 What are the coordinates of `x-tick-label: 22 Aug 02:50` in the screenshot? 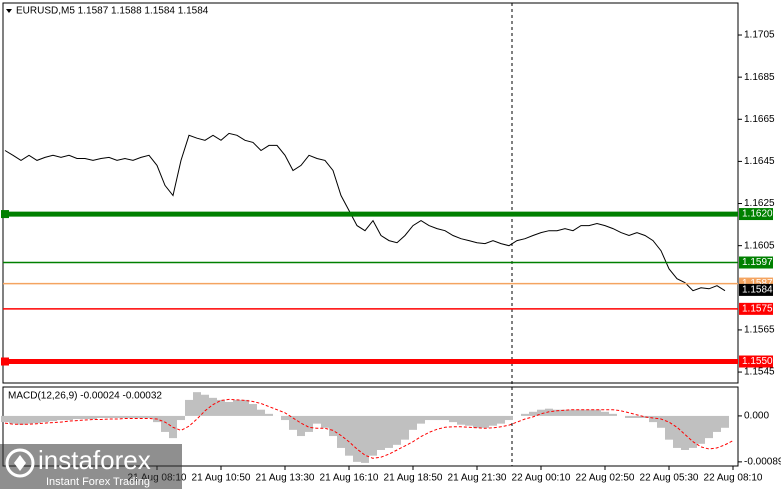 It's located at (605, 478).